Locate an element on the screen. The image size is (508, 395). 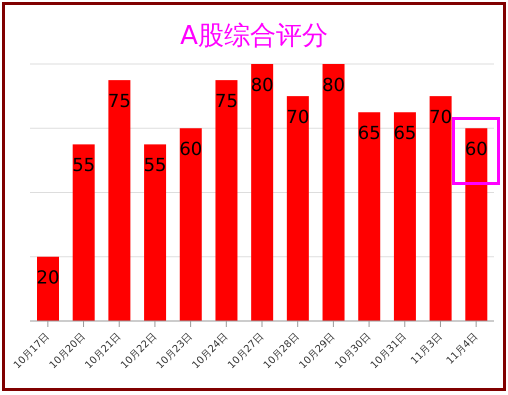
x-tick-label: 11月4日 is located at coordinates (462, 349).